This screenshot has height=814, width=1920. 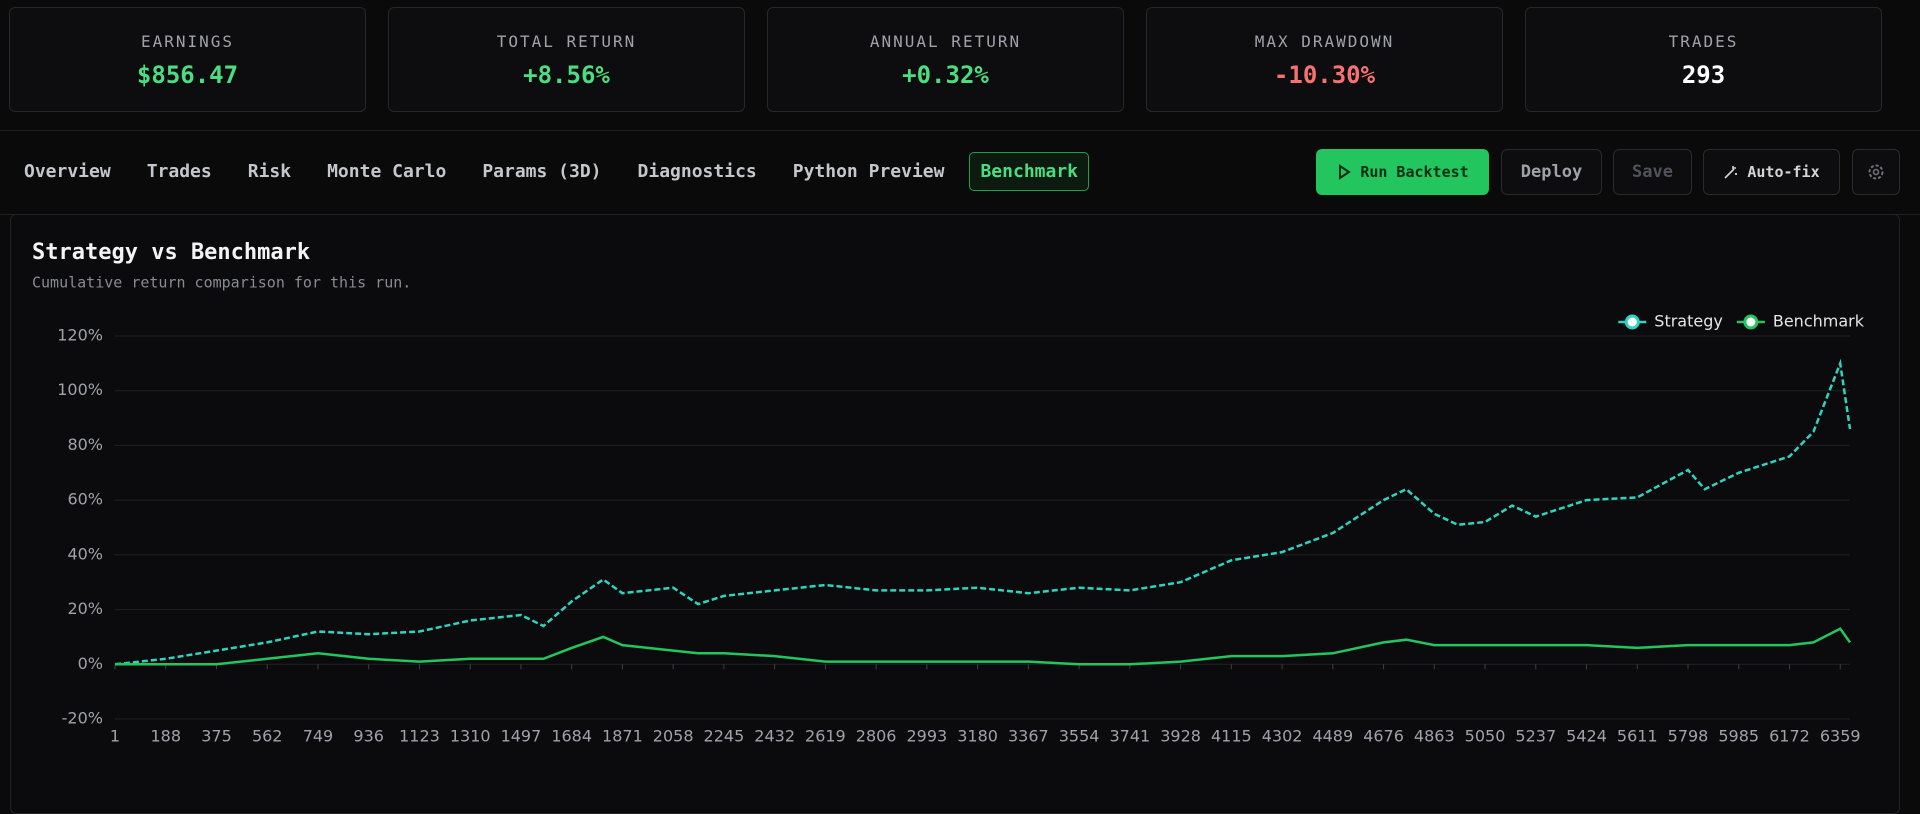 I want to click on metric-card: TRADES 293, so click(x=1703, y=59).